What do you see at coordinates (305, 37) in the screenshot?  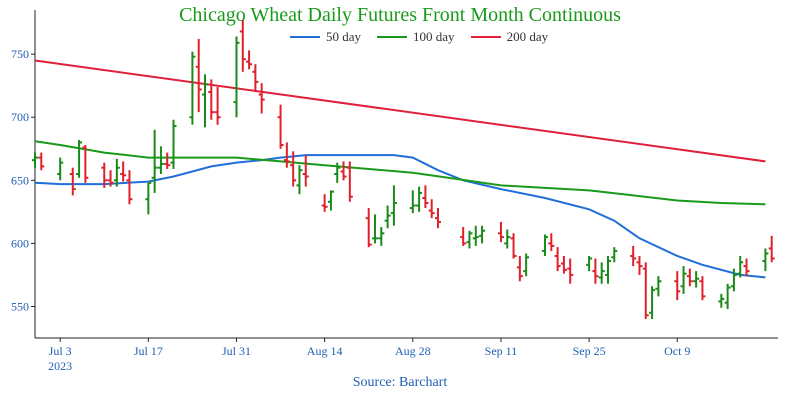 I see `legend-swatch-50-day` at bounding box center [305, 37].